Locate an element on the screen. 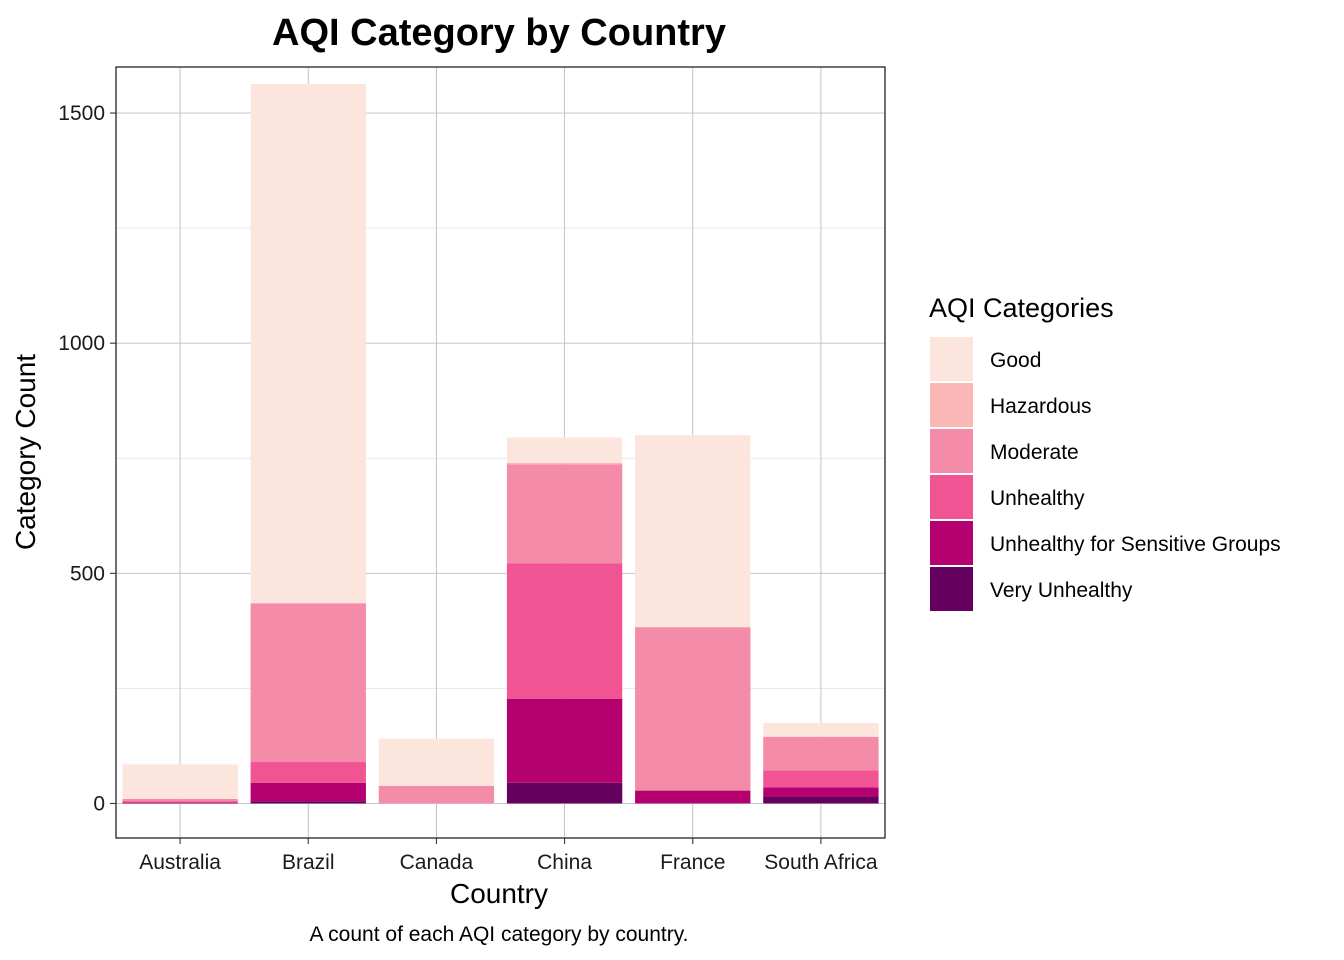 The width and height of the screenshot is (1344, 960). legend-swatch-hazardous is located at coordinates (951, 405).